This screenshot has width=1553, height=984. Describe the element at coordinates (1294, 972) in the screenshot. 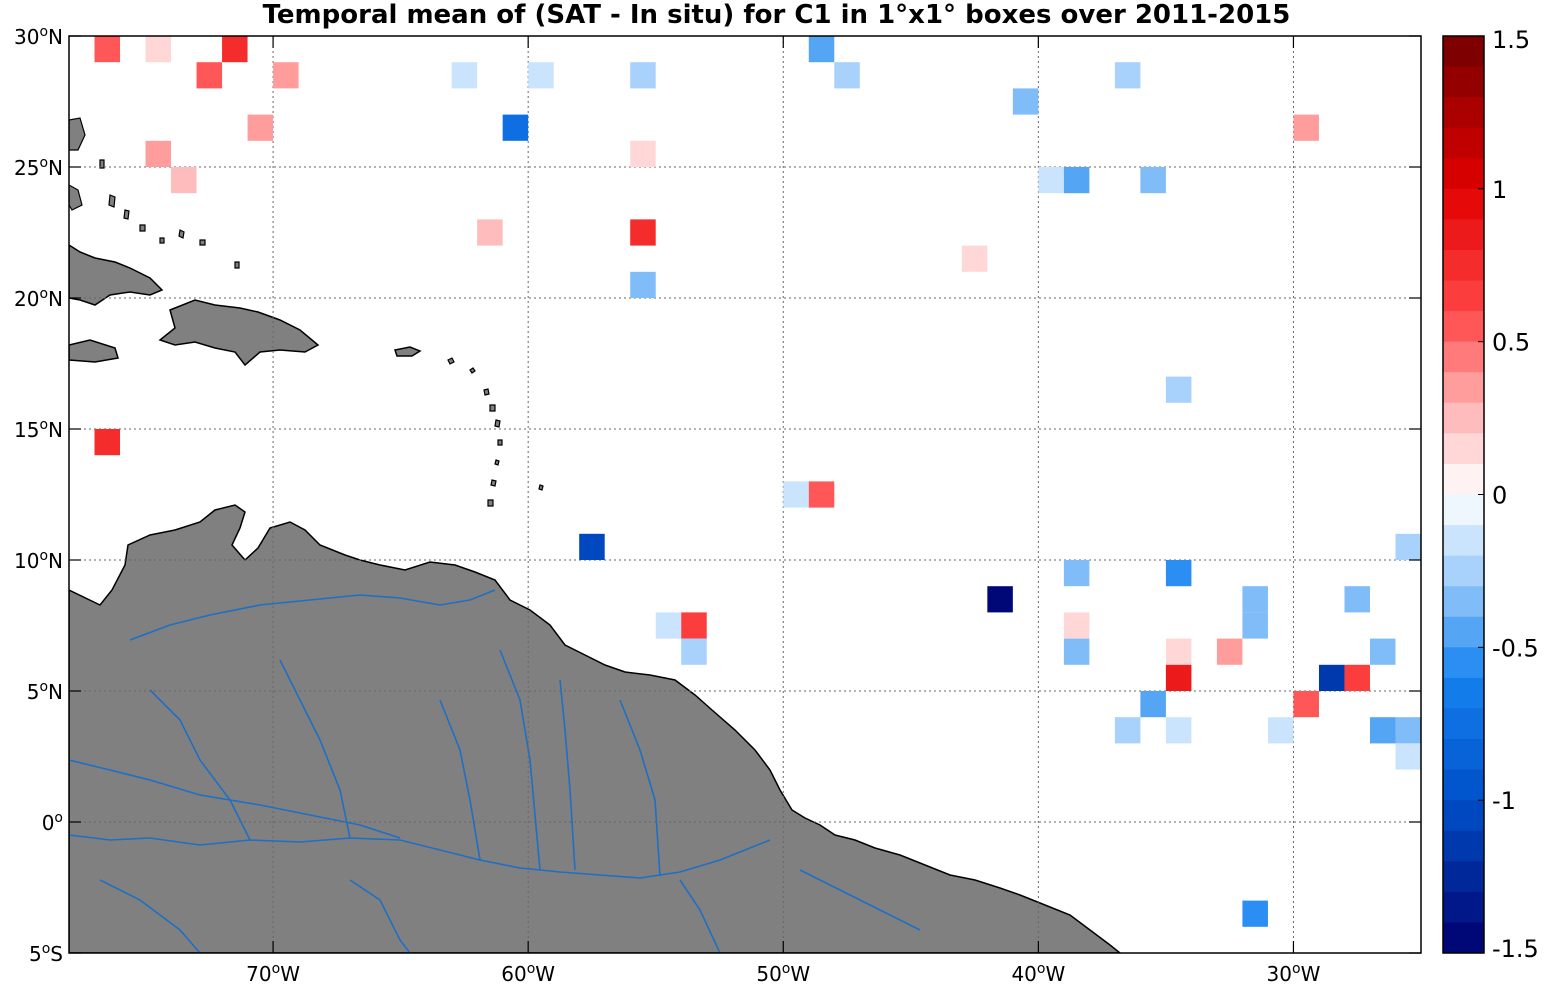

I see `x-tick-label: 30oW` at that location.